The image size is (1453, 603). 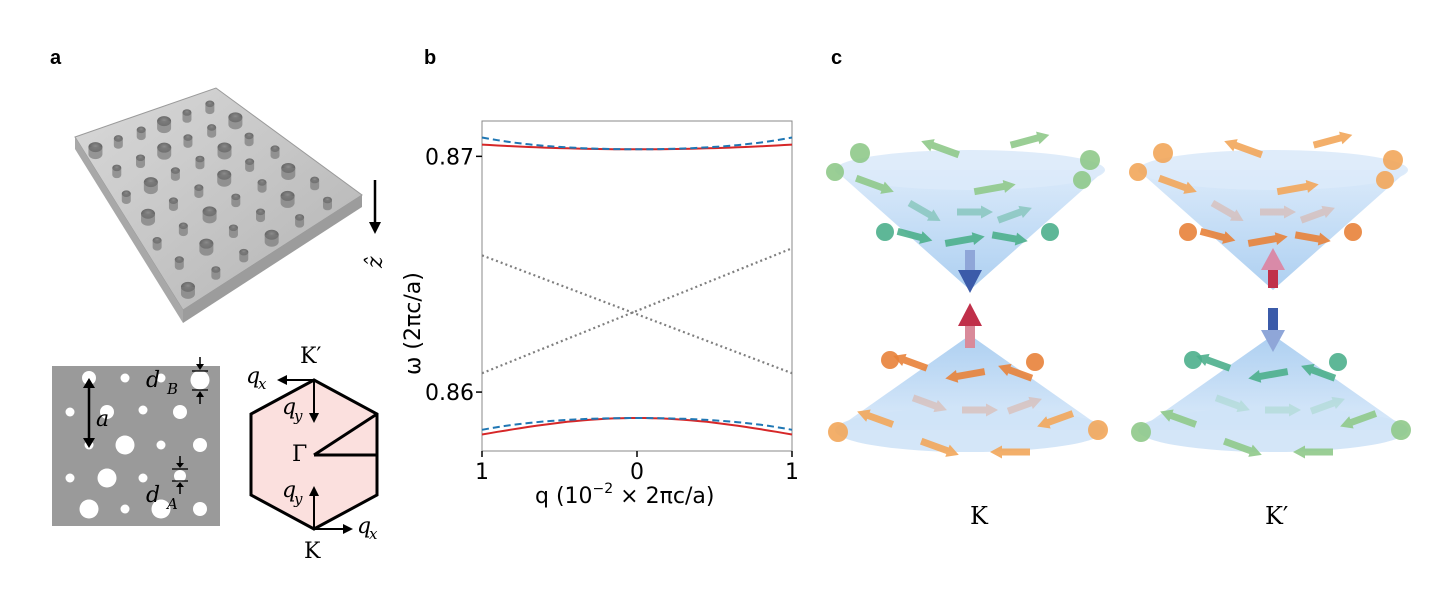 I want to click on valley-K-prime-lower-cone, so click(x=1271, y=397).